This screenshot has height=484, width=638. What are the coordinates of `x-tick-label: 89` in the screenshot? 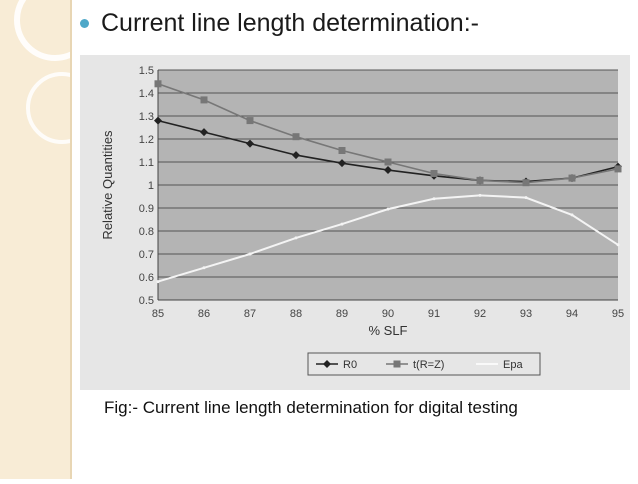 It's located at (342, 314).